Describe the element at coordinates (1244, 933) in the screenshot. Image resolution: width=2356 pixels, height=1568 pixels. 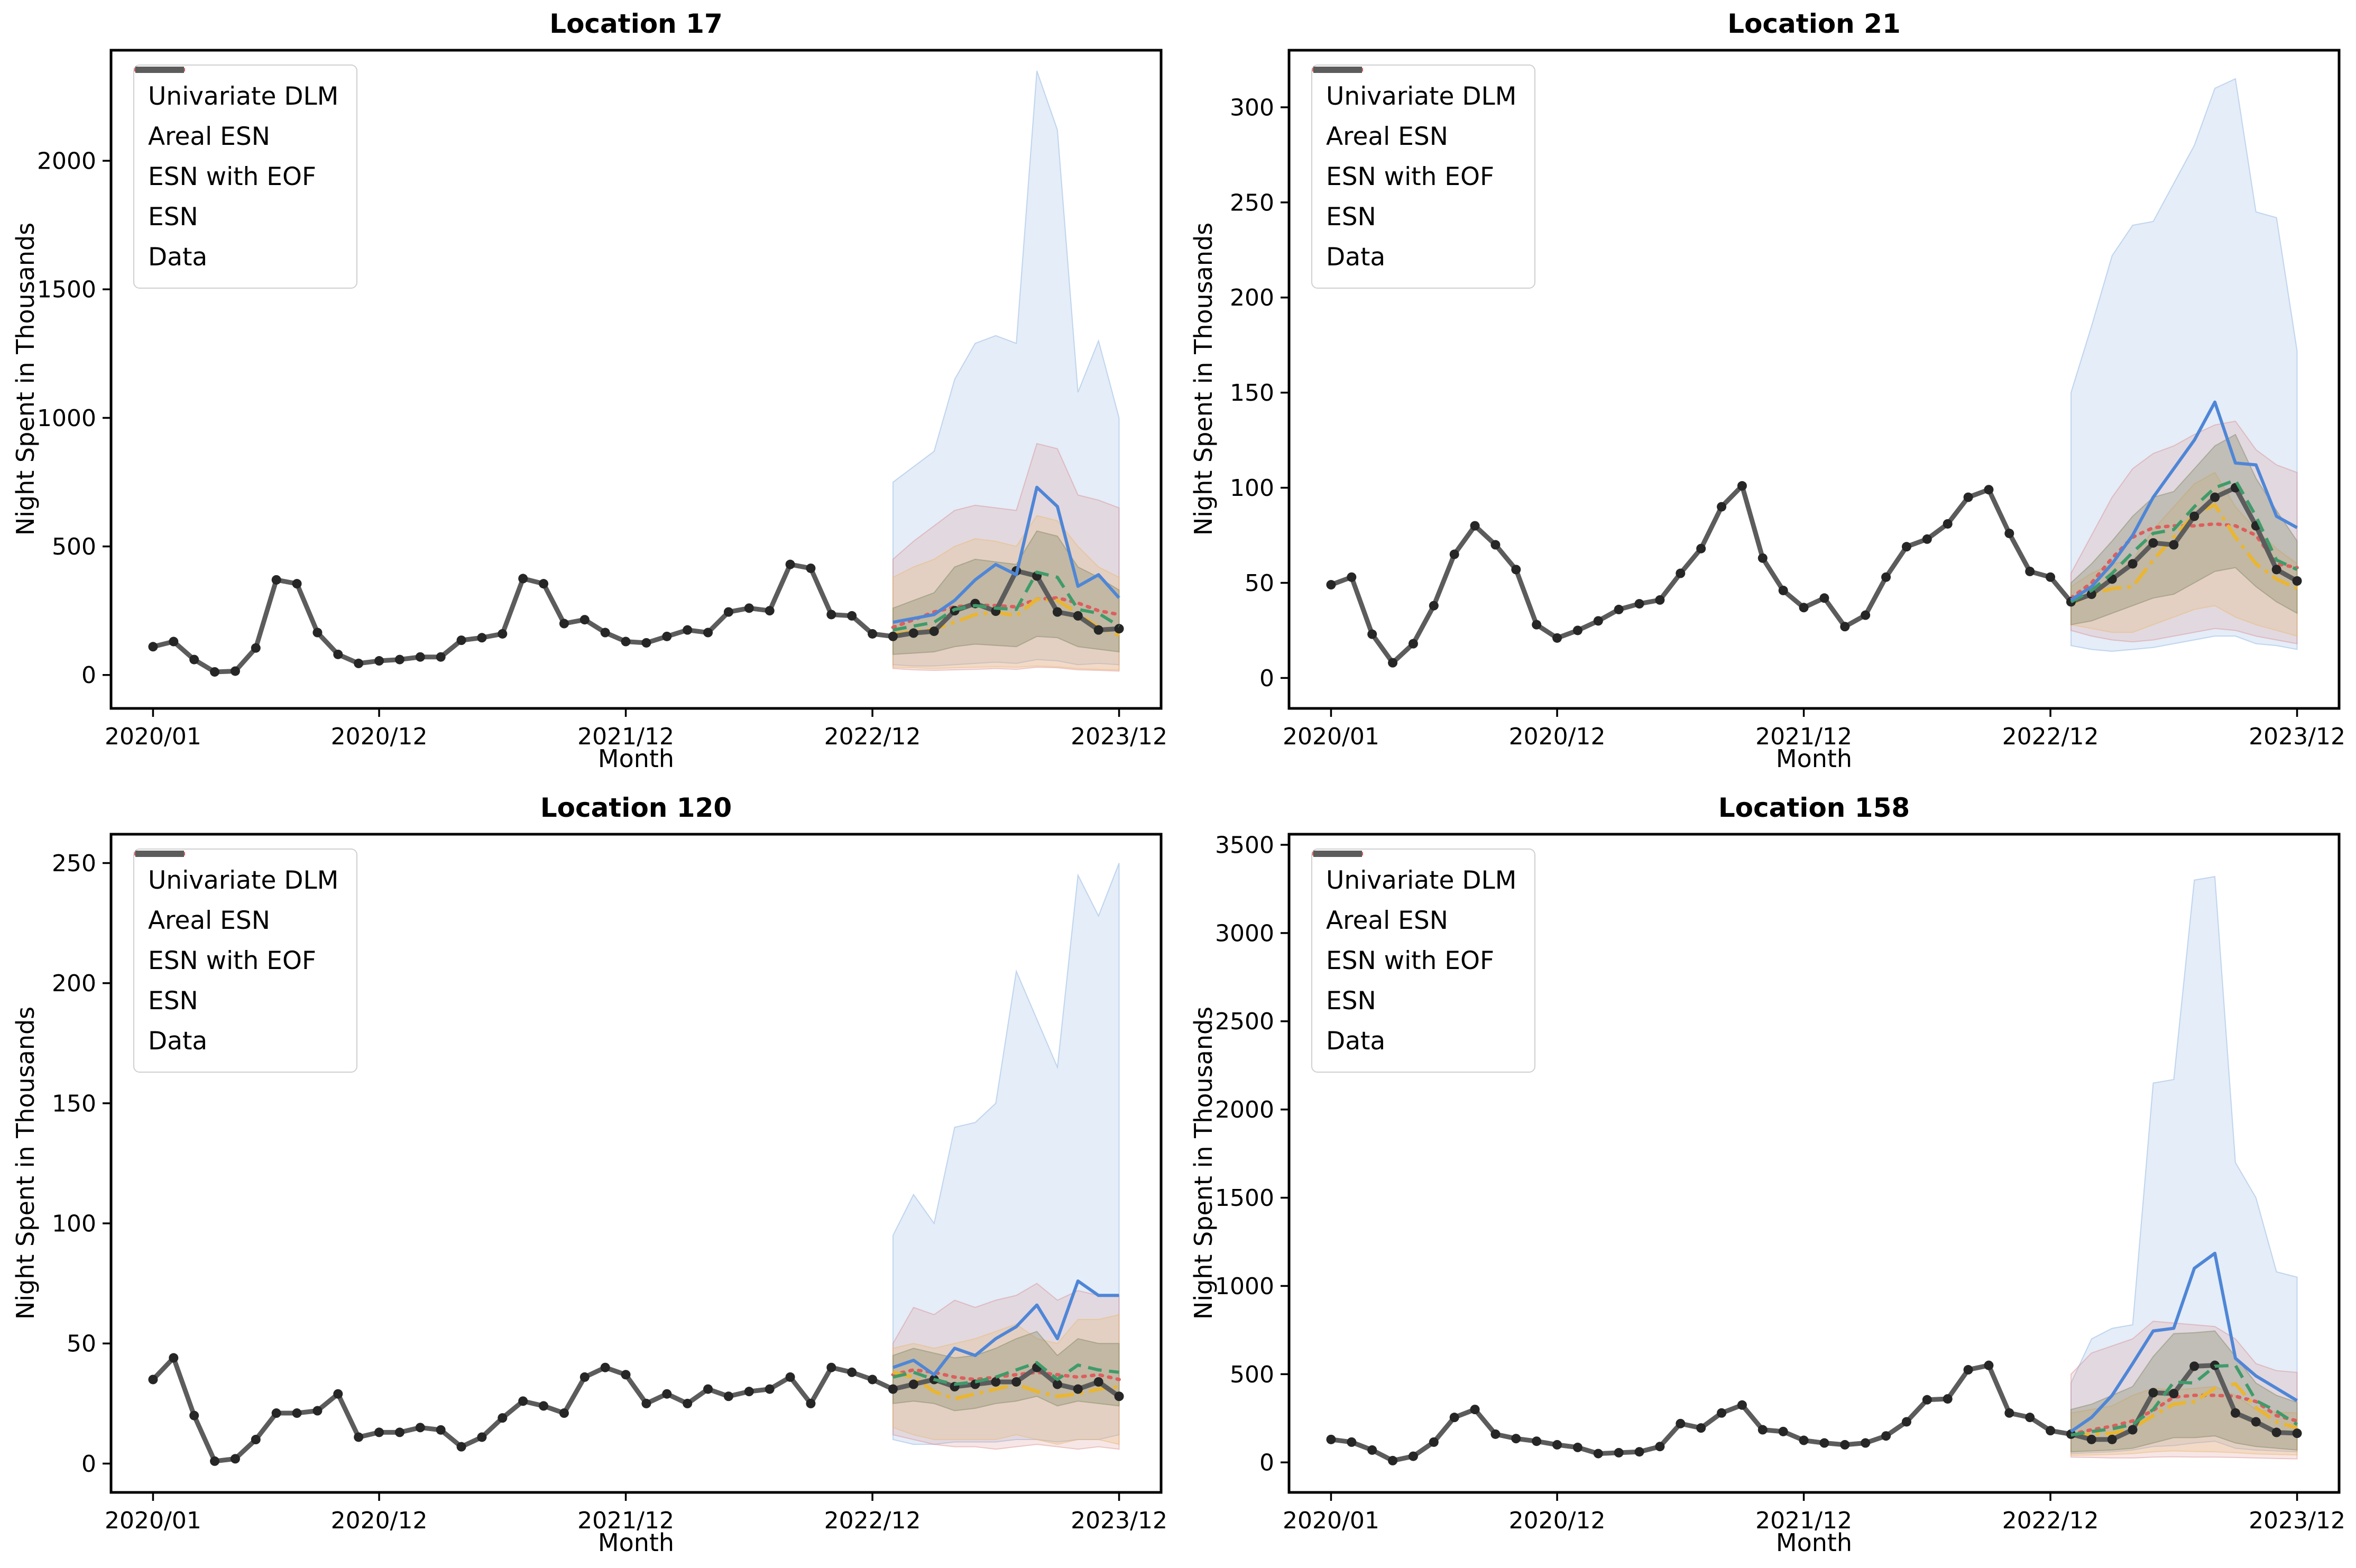
I see `y-tick-label: 3000` at that location.